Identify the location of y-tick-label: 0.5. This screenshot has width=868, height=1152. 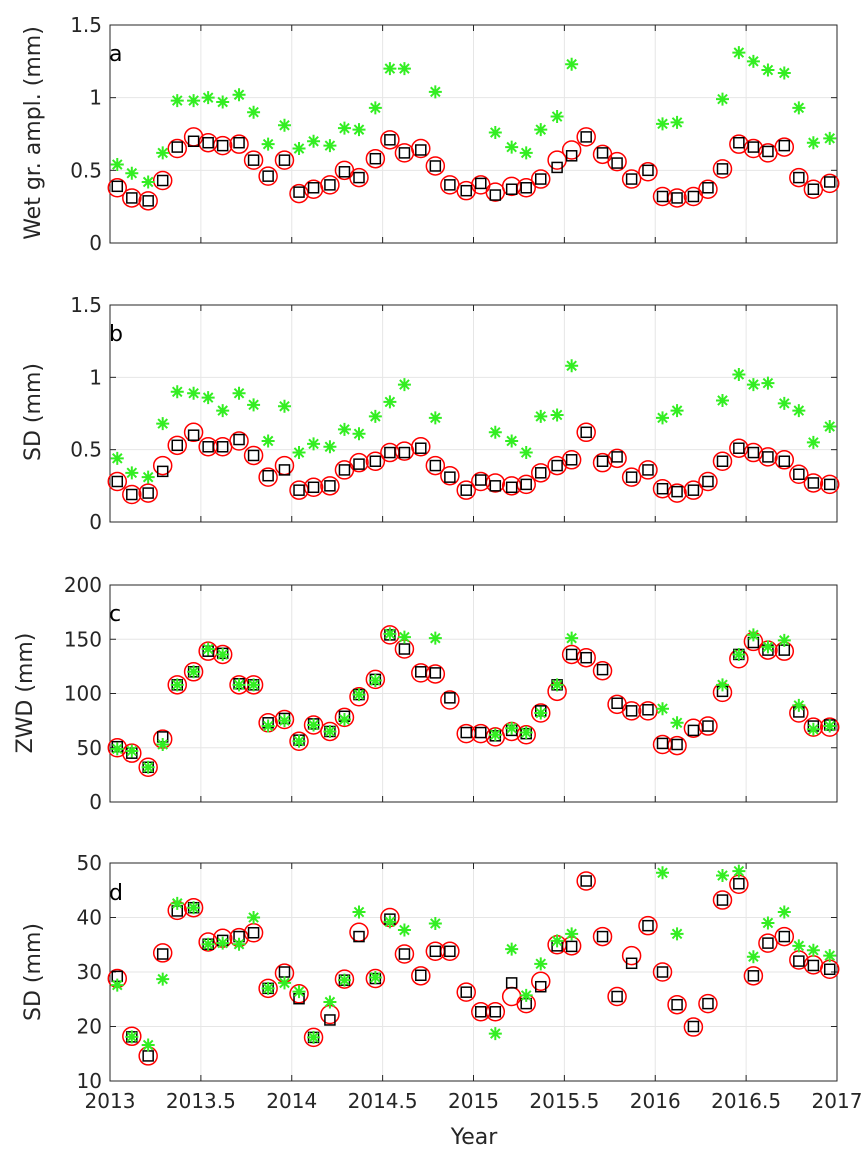
(86, 170).